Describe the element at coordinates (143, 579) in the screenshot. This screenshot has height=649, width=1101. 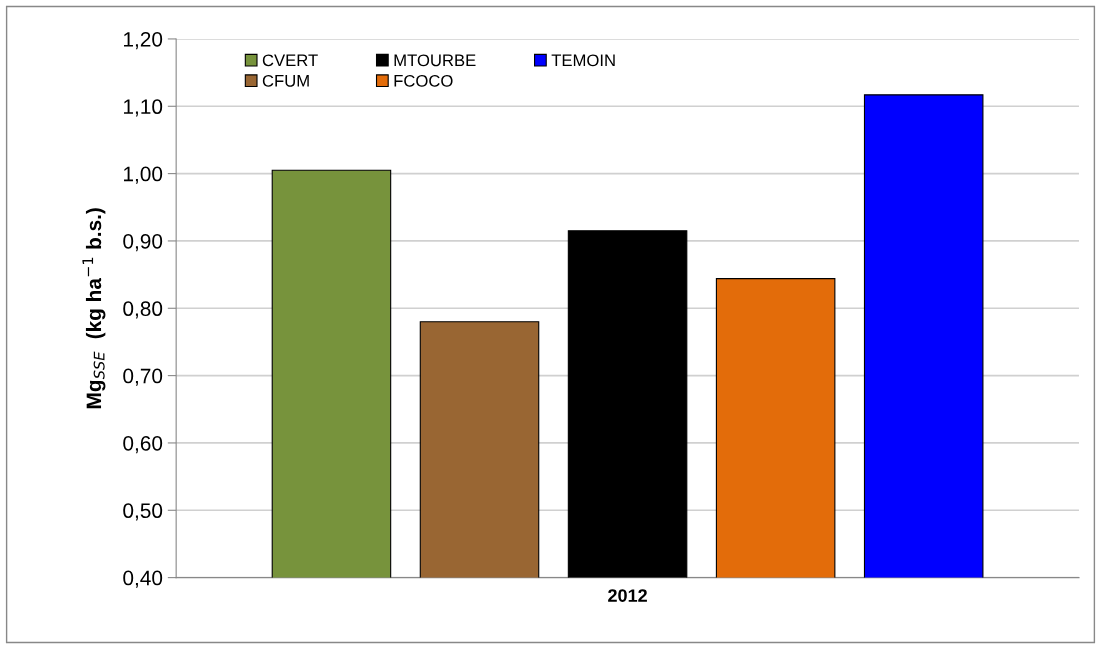
I see `y-tick-label: 0,40` at that location.